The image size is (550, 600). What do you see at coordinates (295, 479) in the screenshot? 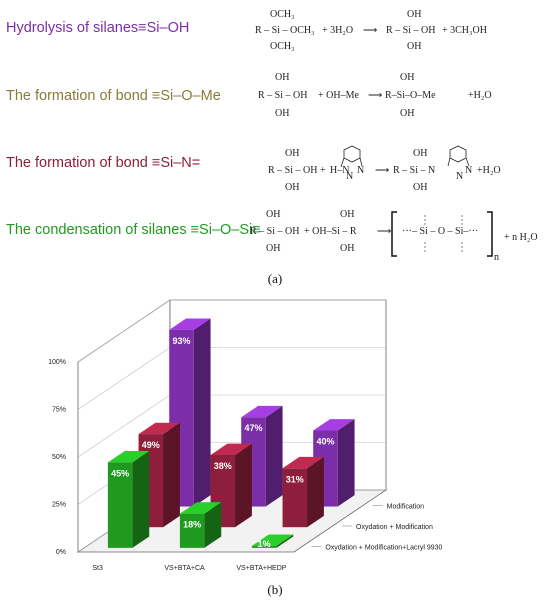
I see `bar-value-label: 31%` at bounding box center [295, 479].